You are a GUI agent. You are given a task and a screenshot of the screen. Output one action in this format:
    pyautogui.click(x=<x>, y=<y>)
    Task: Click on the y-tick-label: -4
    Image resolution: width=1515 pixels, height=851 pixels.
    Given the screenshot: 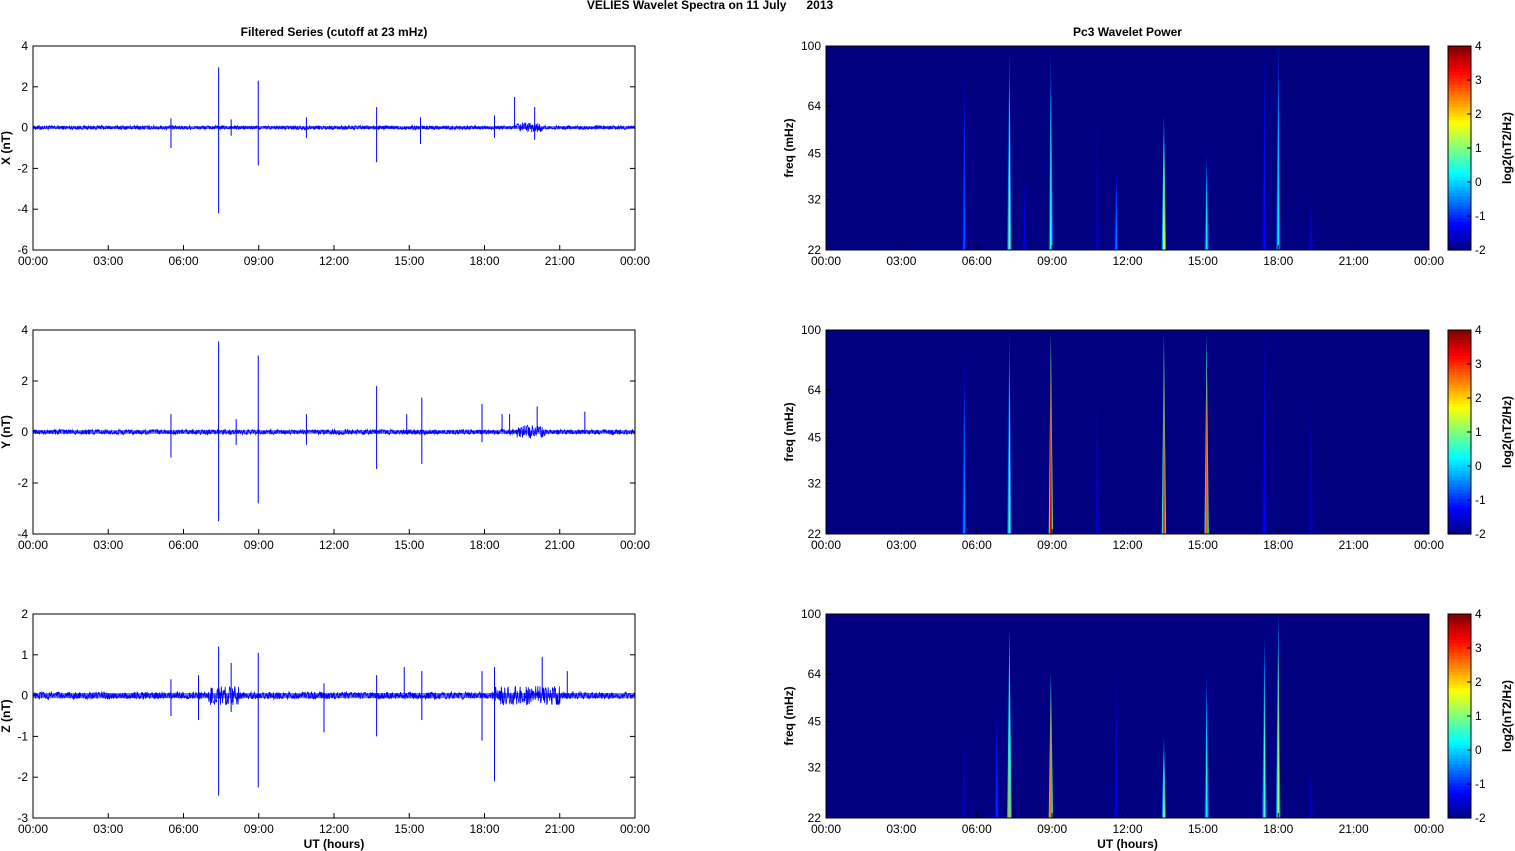 What is the action you would take?
    pyautogui.click(x=22, y=209)
    